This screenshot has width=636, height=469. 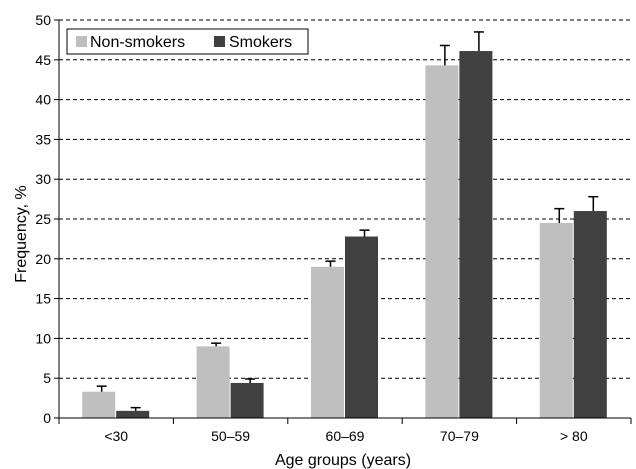 I want to click on x-tick-label: 60–69, so click(x=345, y=436).